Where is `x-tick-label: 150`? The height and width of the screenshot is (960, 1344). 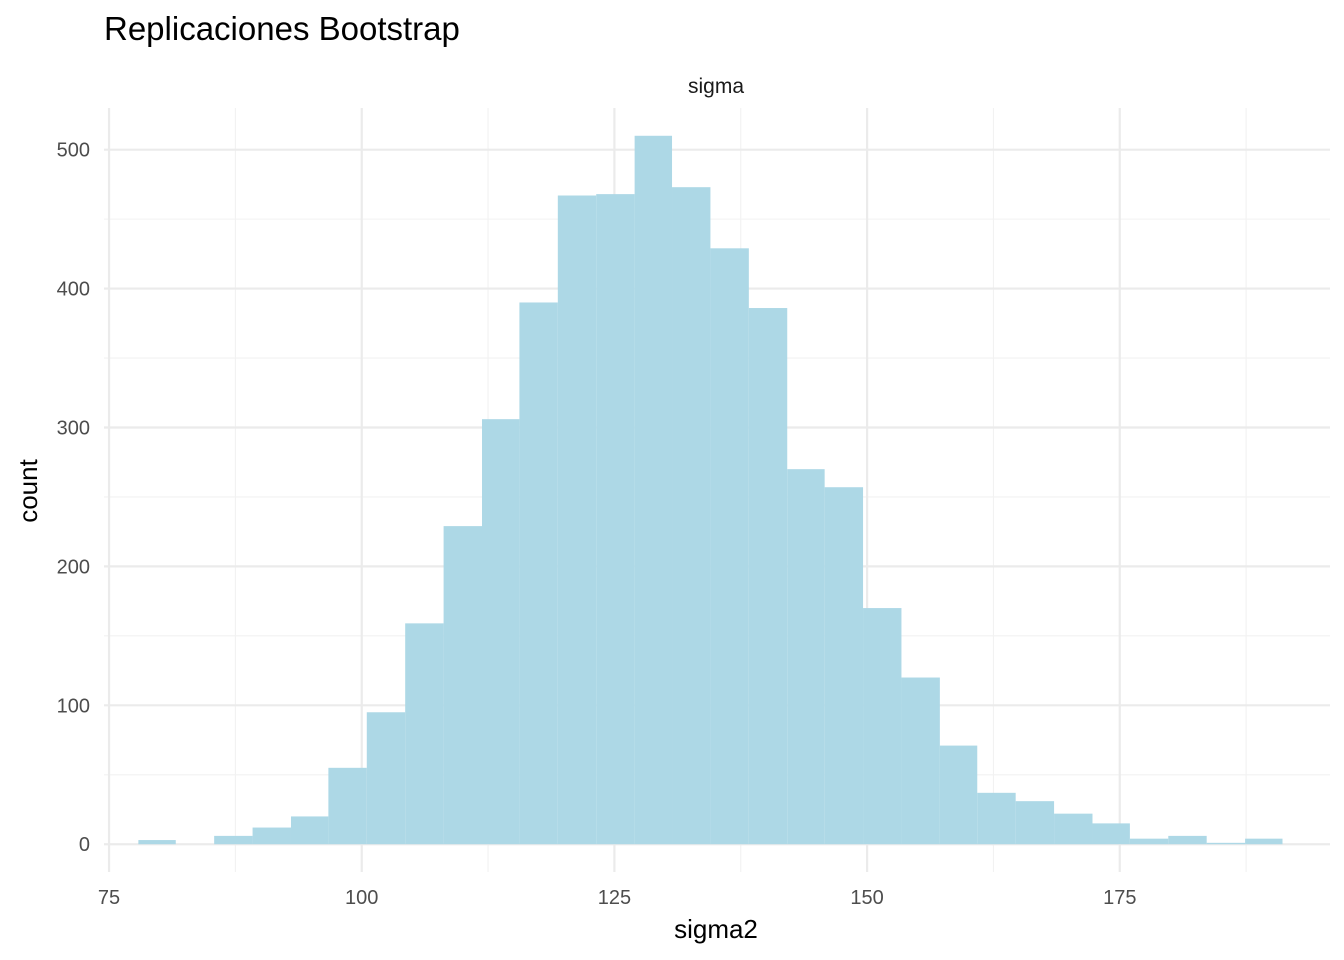 x-tick-label: 150 is located at coordinates (866, 898).